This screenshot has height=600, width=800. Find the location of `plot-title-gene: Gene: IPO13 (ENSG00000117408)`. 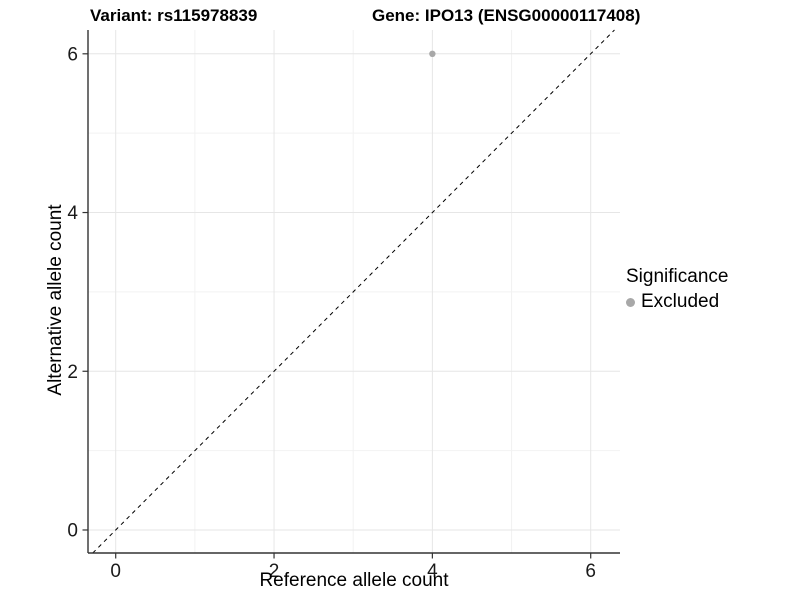

plot-title-gene: Gene: IPO13 (ENSG00000117408) is located at coordinates (506, 15).